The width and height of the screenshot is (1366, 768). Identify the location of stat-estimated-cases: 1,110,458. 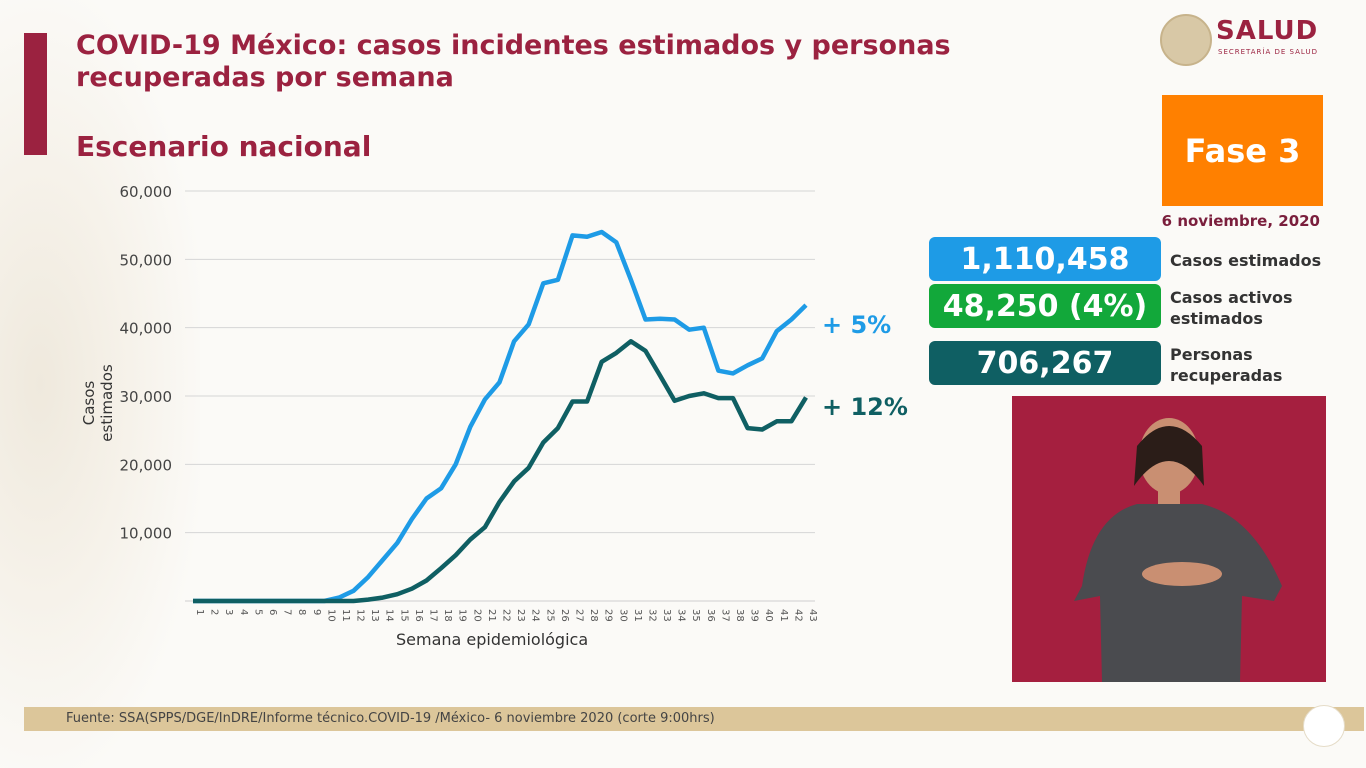
(1045, 259).